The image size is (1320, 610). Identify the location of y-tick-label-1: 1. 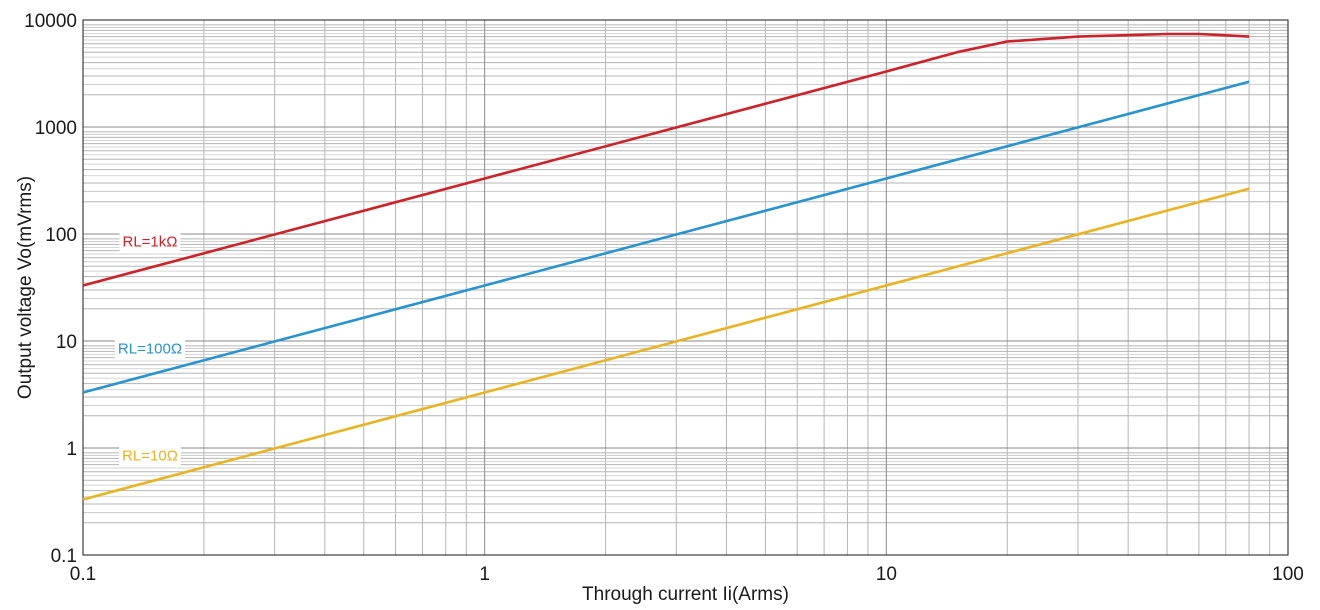
(71, 449).